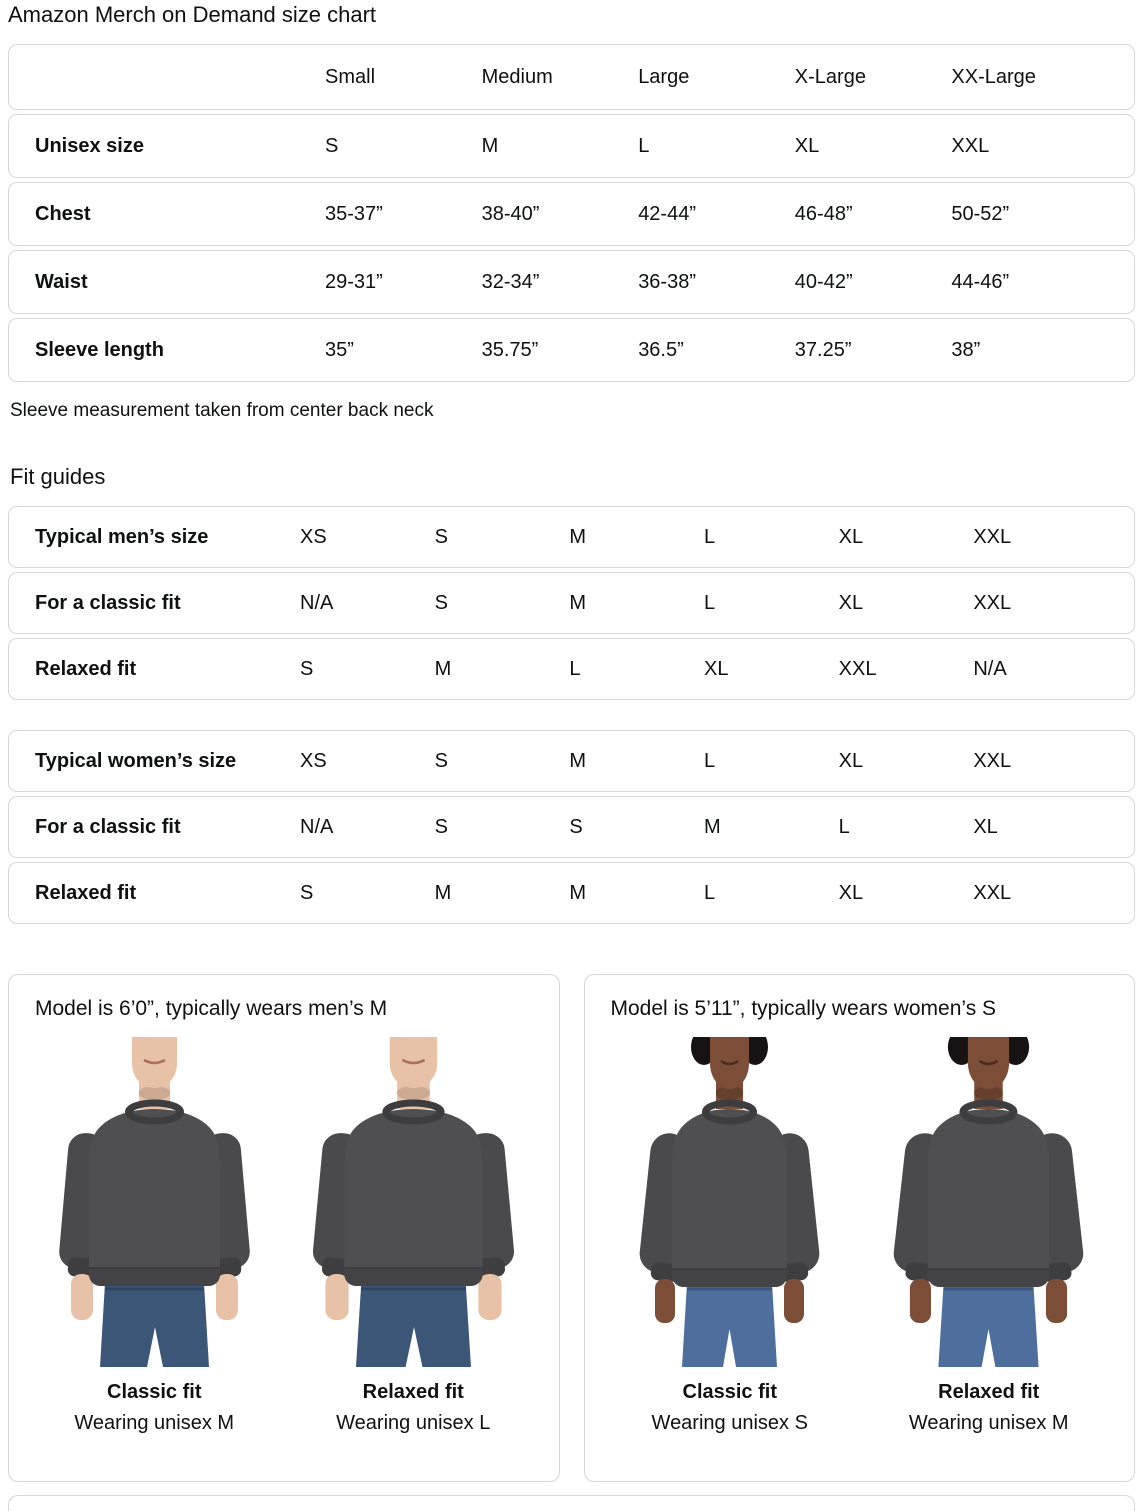 This screenshot has width=1143, height=1511. Describe the element at coordinates (980, 282) in the screenshot. I see `cell-value: 44-46”` at that location.